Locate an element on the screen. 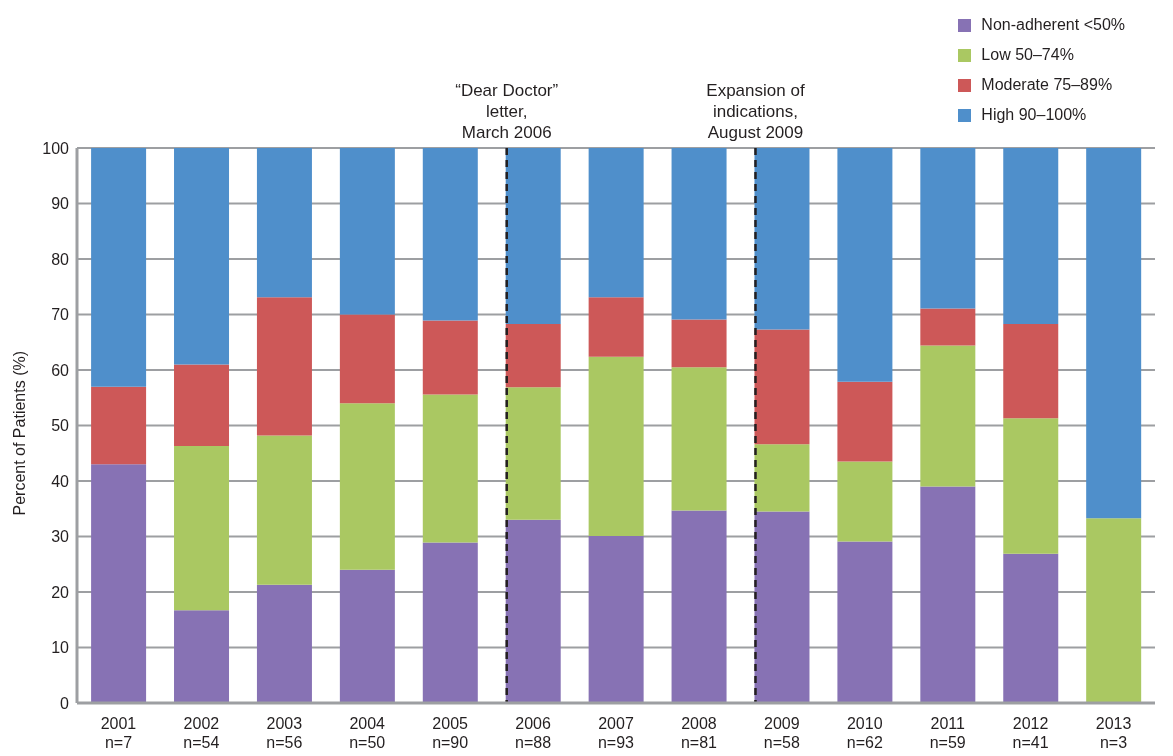 The height and width of the screenshot is (756, 1173). y-tick-label: 30 is located at coordinates (60, 537).